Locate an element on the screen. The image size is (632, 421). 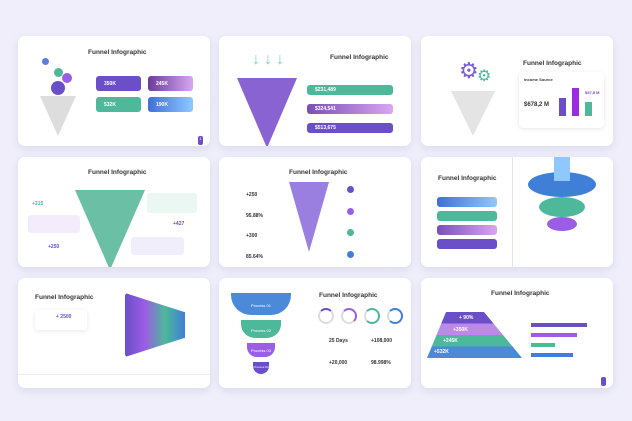
stat-value: + 2500 is located at coordinates (64, 317).